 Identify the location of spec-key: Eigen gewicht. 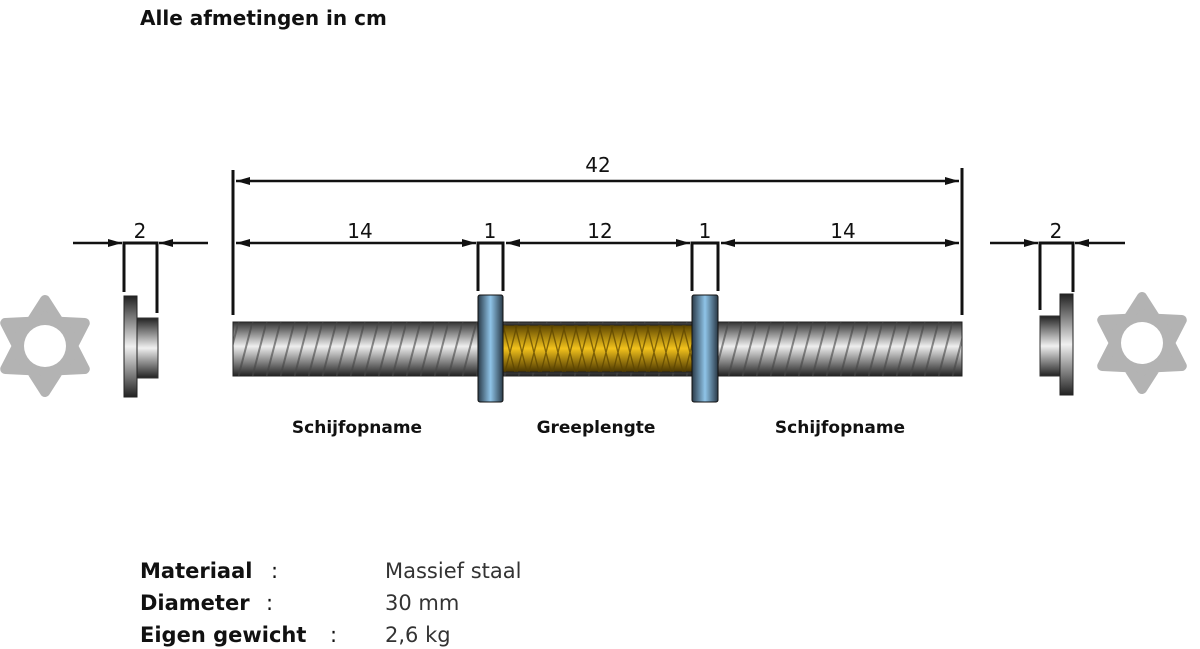
(223, 635).